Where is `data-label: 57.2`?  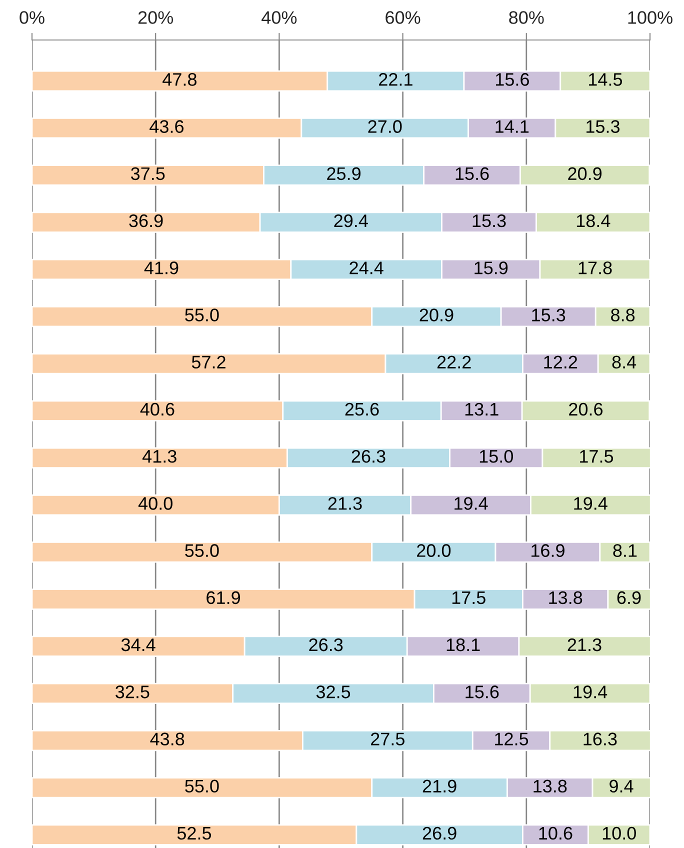 data-label: 57.2 is located at coordinates (209, 362).